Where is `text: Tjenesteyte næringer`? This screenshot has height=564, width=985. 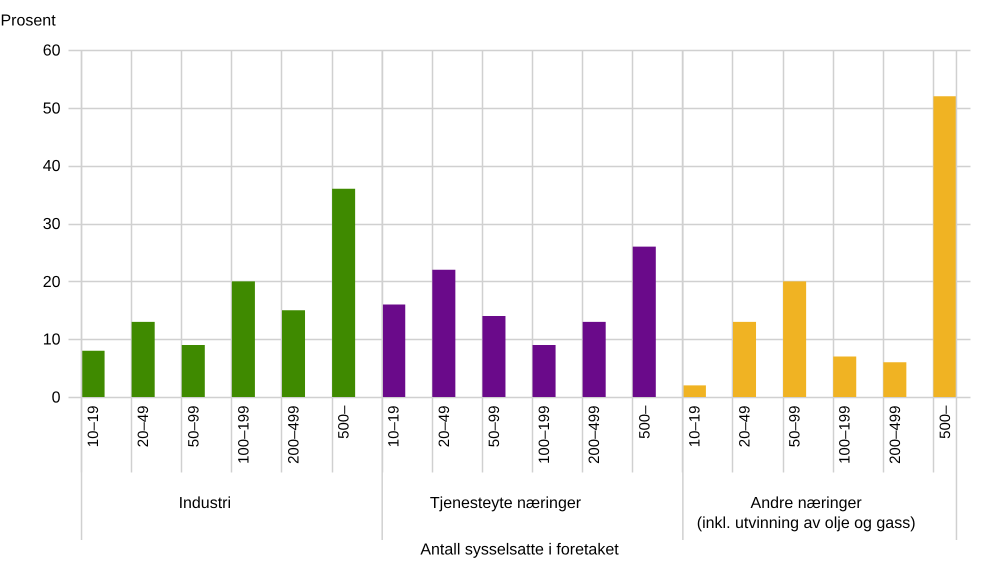
text: Tjenesteyte næringer is located at coordinates (506, 503).